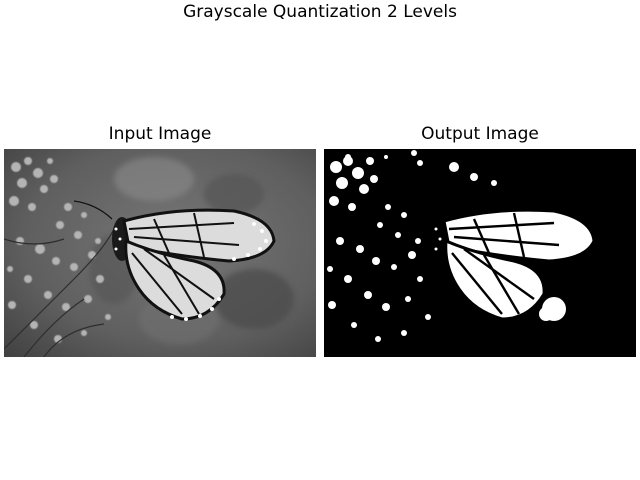 This screenshot has width=640, height=480. I want to click on output-panel: Output Image, so click(480, 135).